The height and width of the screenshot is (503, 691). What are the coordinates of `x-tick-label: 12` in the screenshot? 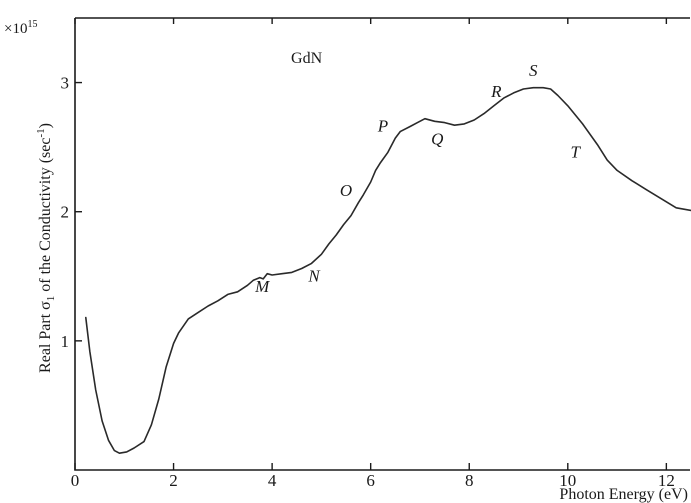 It's located at (666, 480).